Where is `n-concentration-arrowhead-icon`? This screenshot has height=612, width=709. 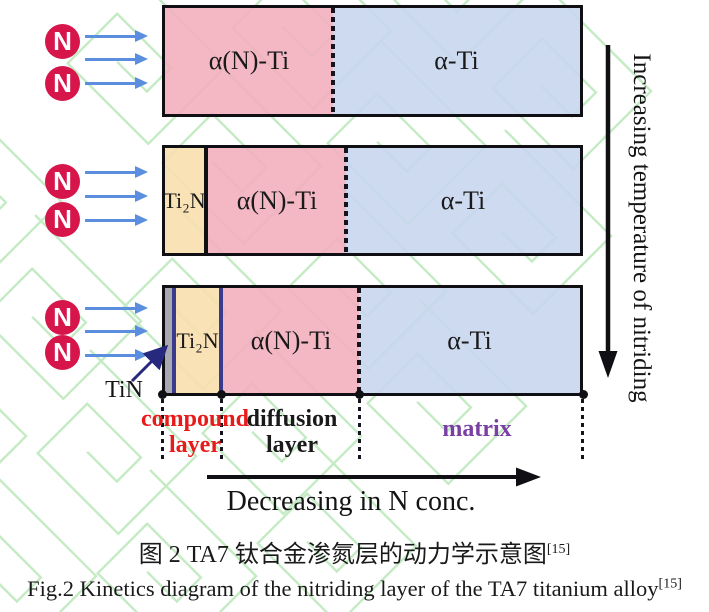
n-concentration-arrowhead-icon is located at coordinates (528, 477).